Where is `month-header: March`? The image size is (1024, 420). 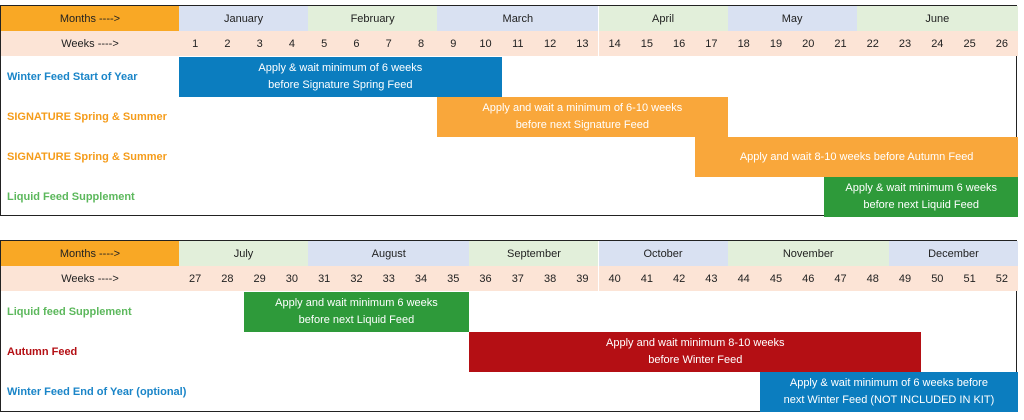 month-header: March is located at coordinates (518, 18).